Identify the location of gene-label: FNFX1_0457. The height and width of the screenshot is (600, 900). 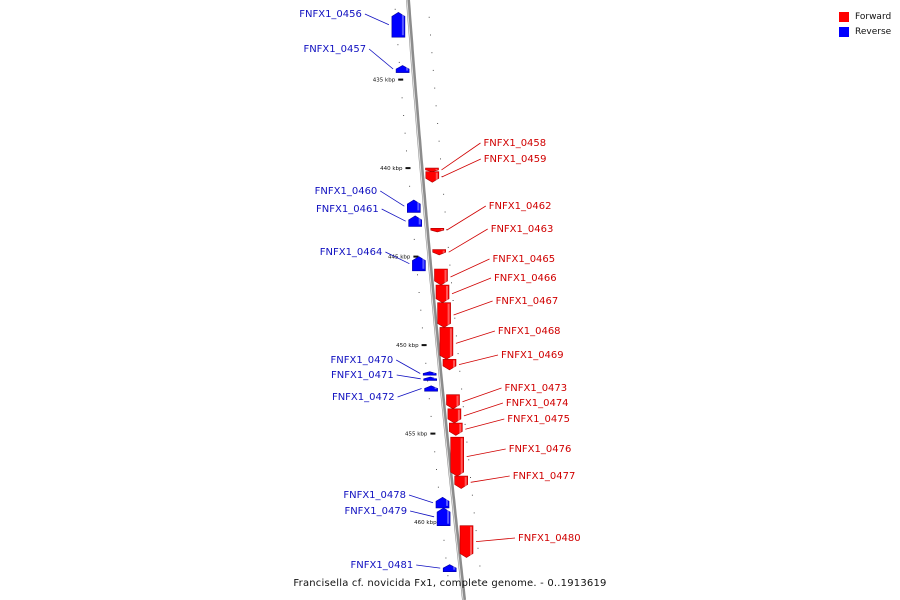
(334, 49).